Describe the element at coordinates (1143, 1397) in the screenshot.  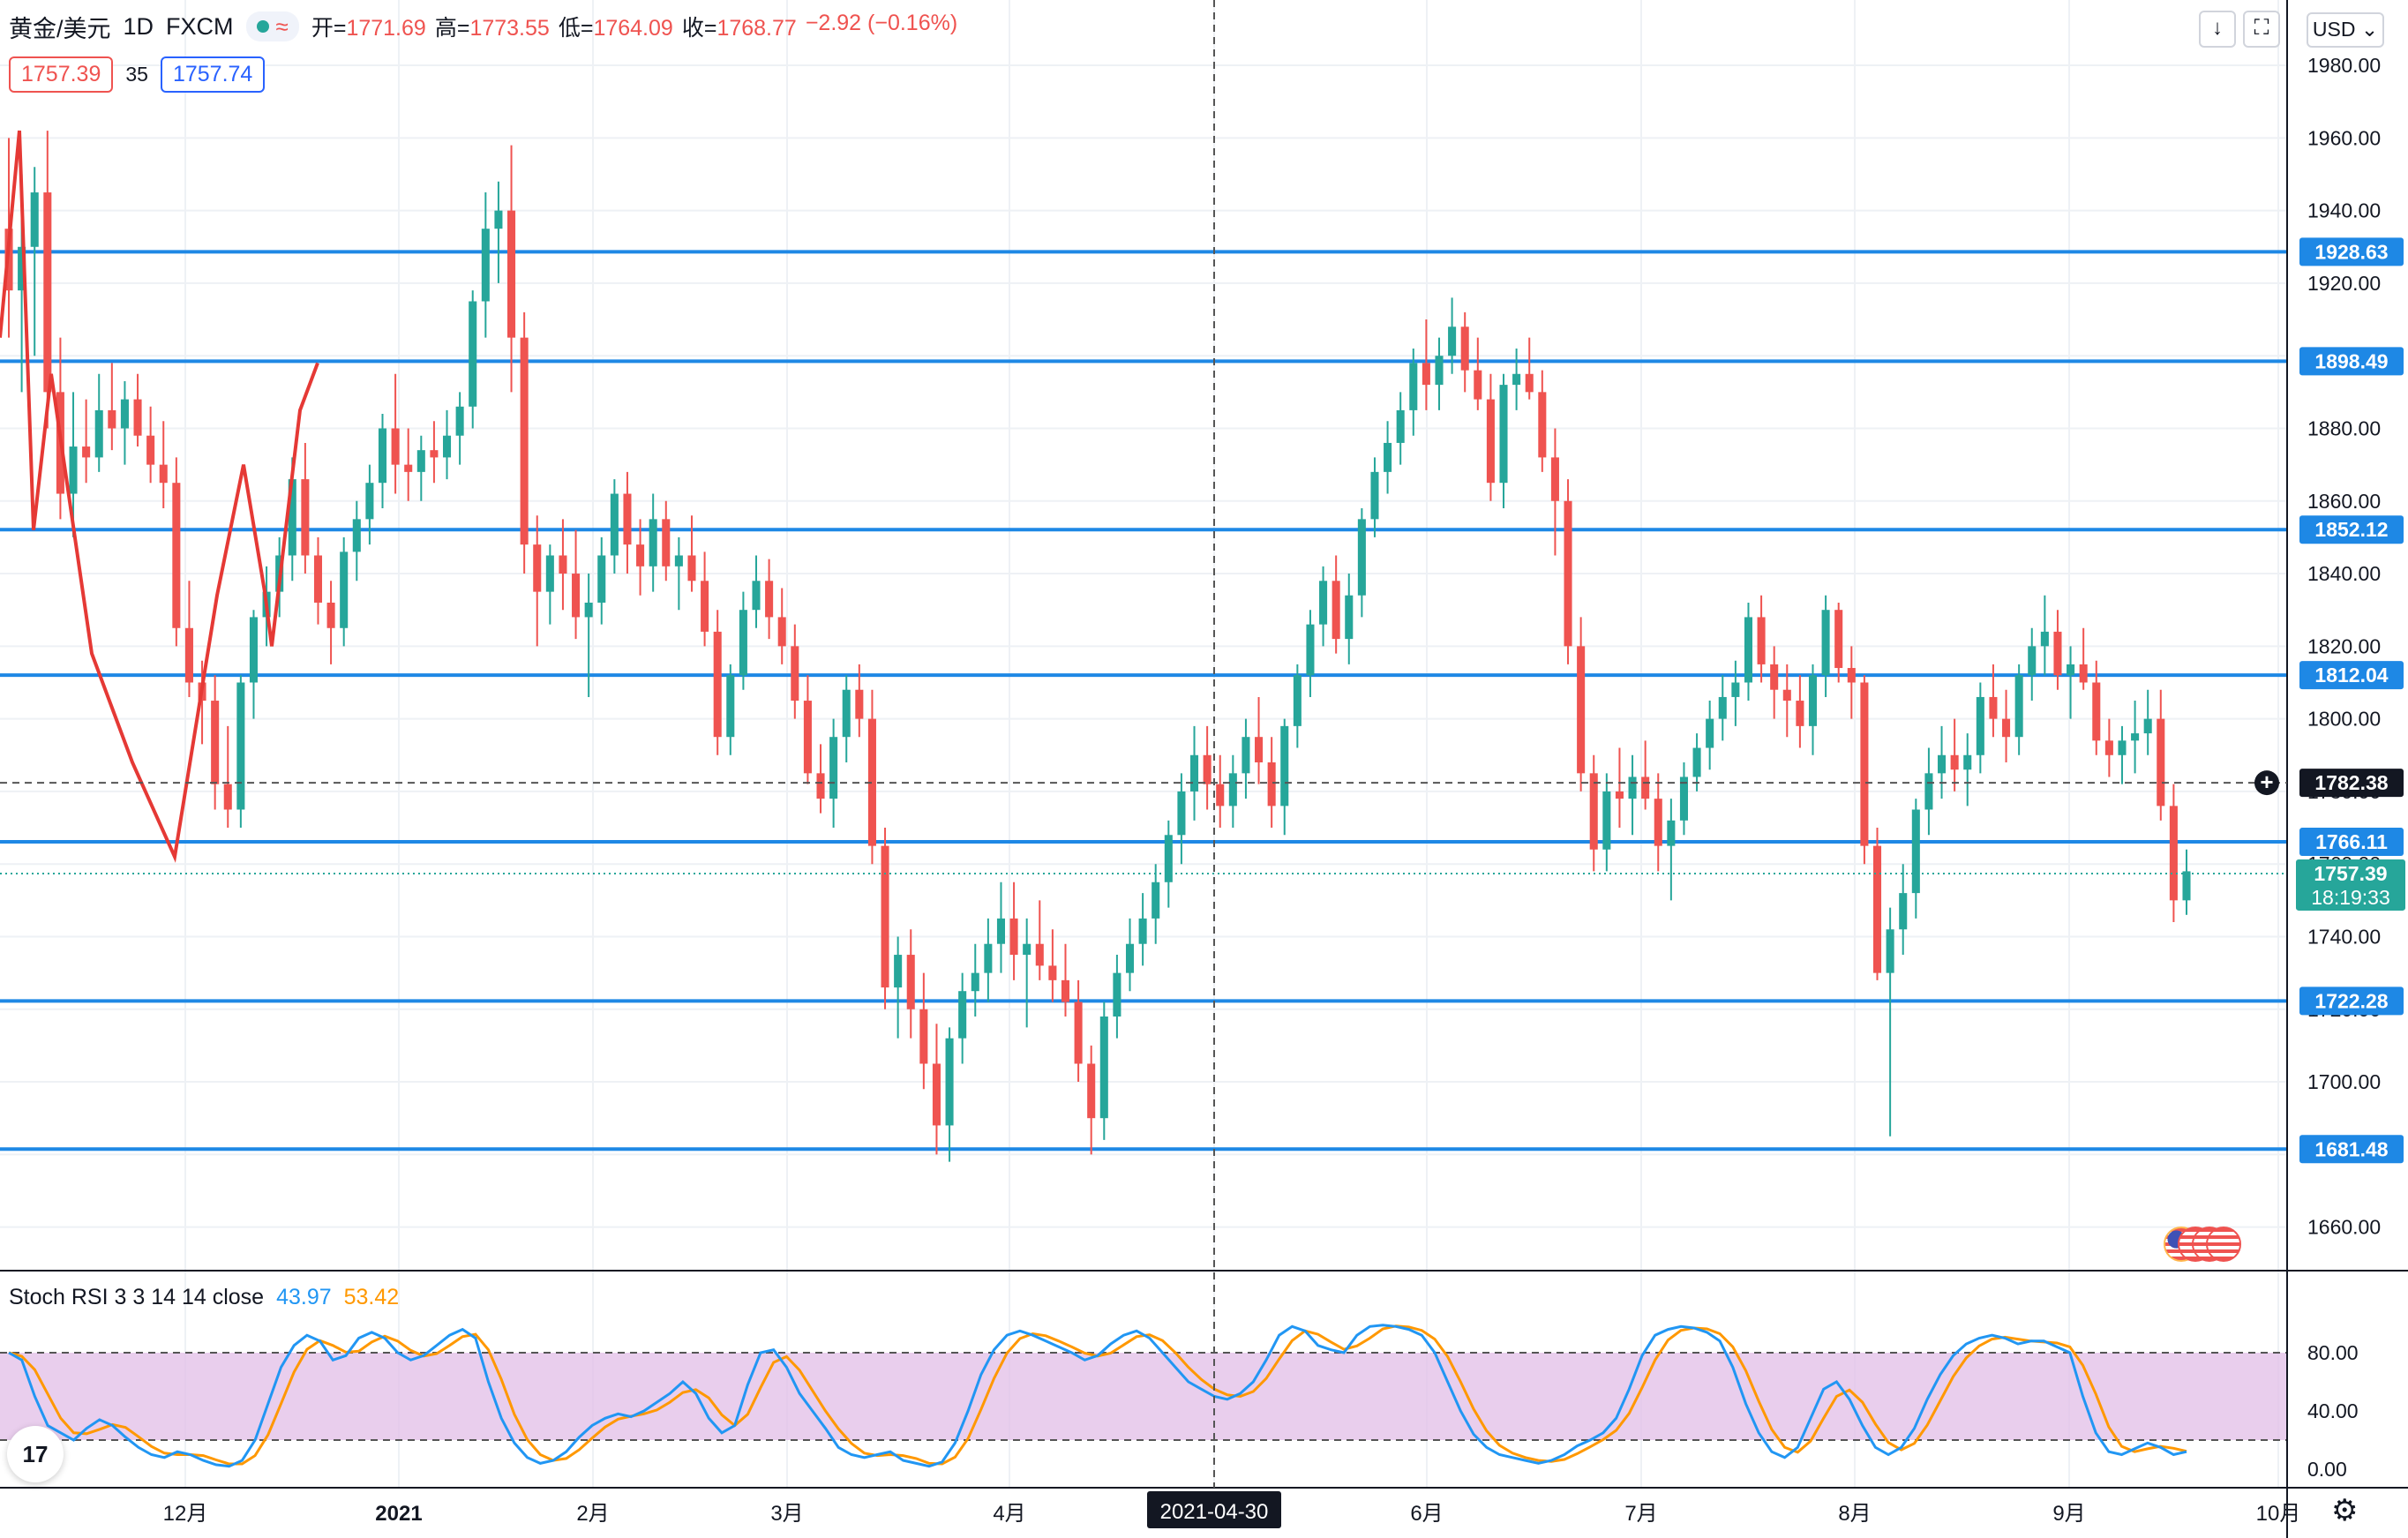
I see `stoch-band-fill` at that location.